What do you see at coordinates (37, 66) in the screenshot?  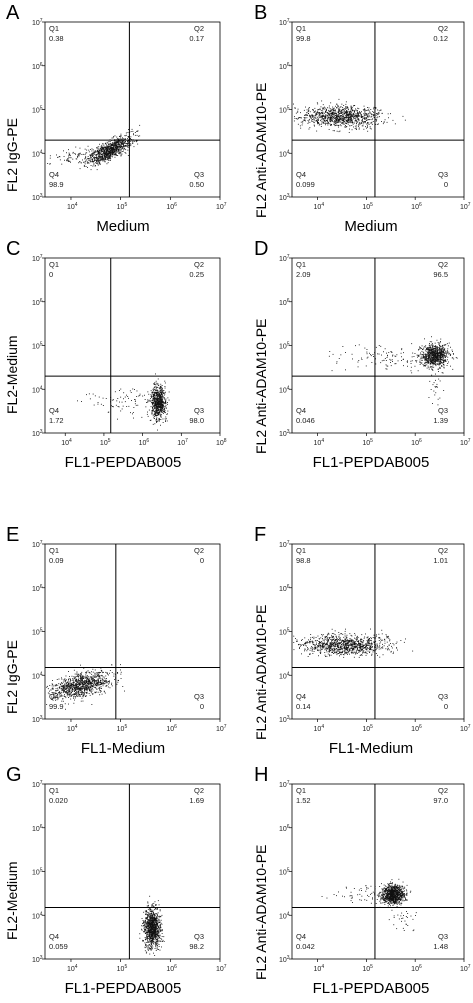 I see `y-tick-label: 10⁶` at bounding box center [37, 66].